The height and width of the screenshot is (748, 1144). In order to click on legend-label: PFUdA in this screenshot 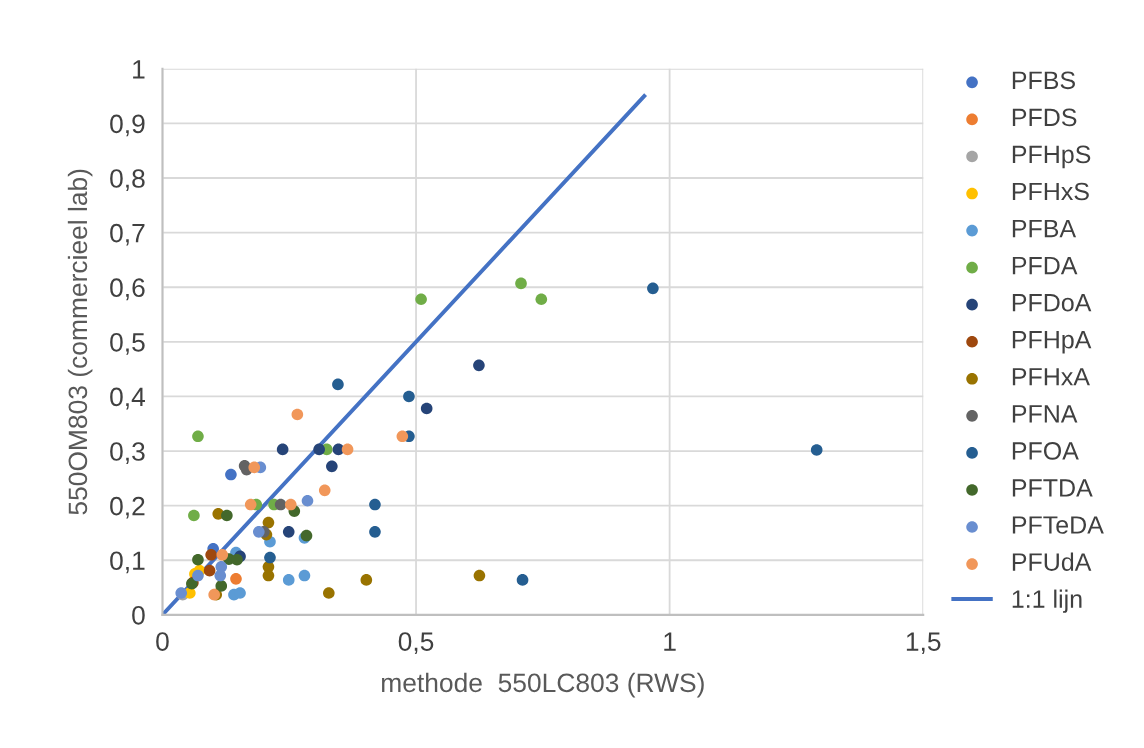, I will do `click(1052, 561)`.